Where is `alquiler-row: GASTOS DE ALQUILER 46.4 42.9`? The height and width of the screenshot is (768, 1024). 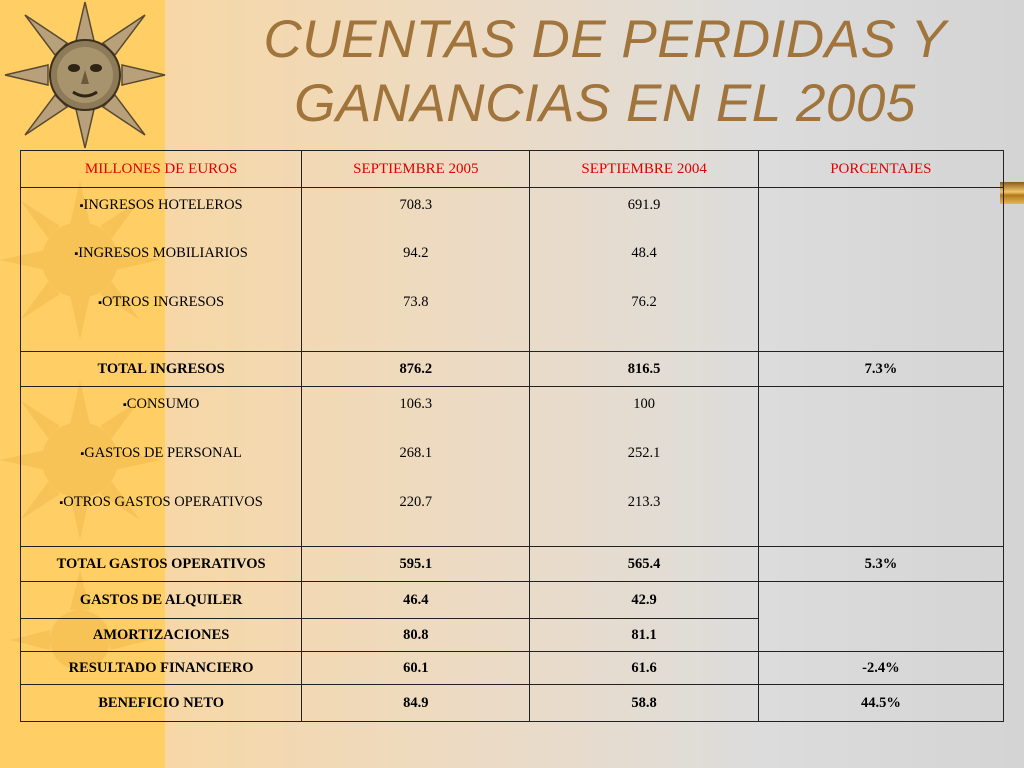
alquiler-row: GASTOS DE ALQUILER 46.4 42.9 is located at coordinates (512, 616).